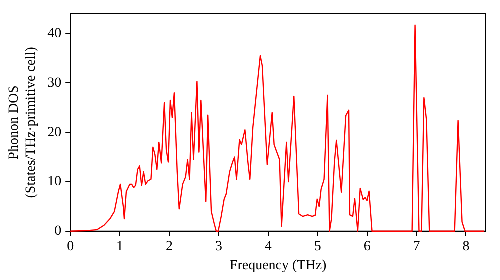 This screenshot has height=280, width=500. Describe the element at coordinates (170, 246) in the screenshot. I see `x-tick-label: 2` at that location.